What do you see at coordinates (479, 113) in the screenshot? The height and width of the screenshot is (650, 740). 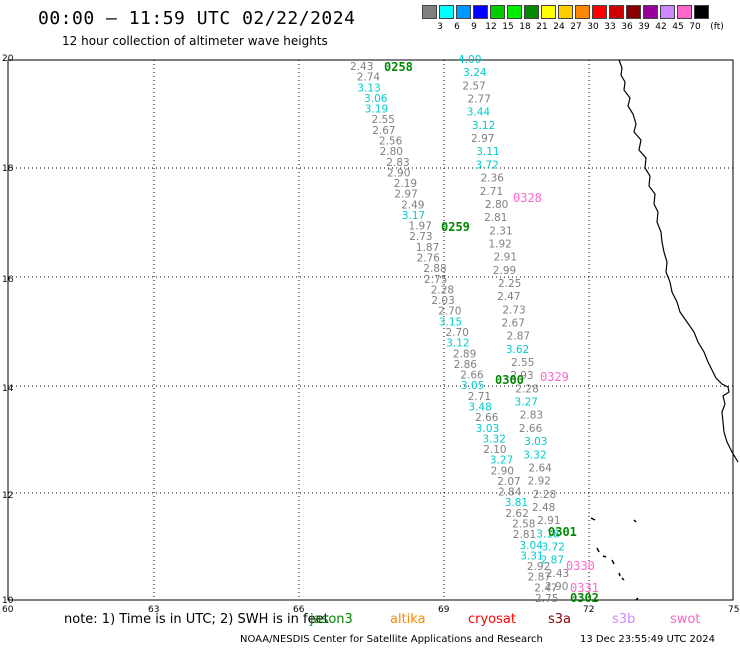 I see `swh-value: 3.44` at bounding box center [479, 113].